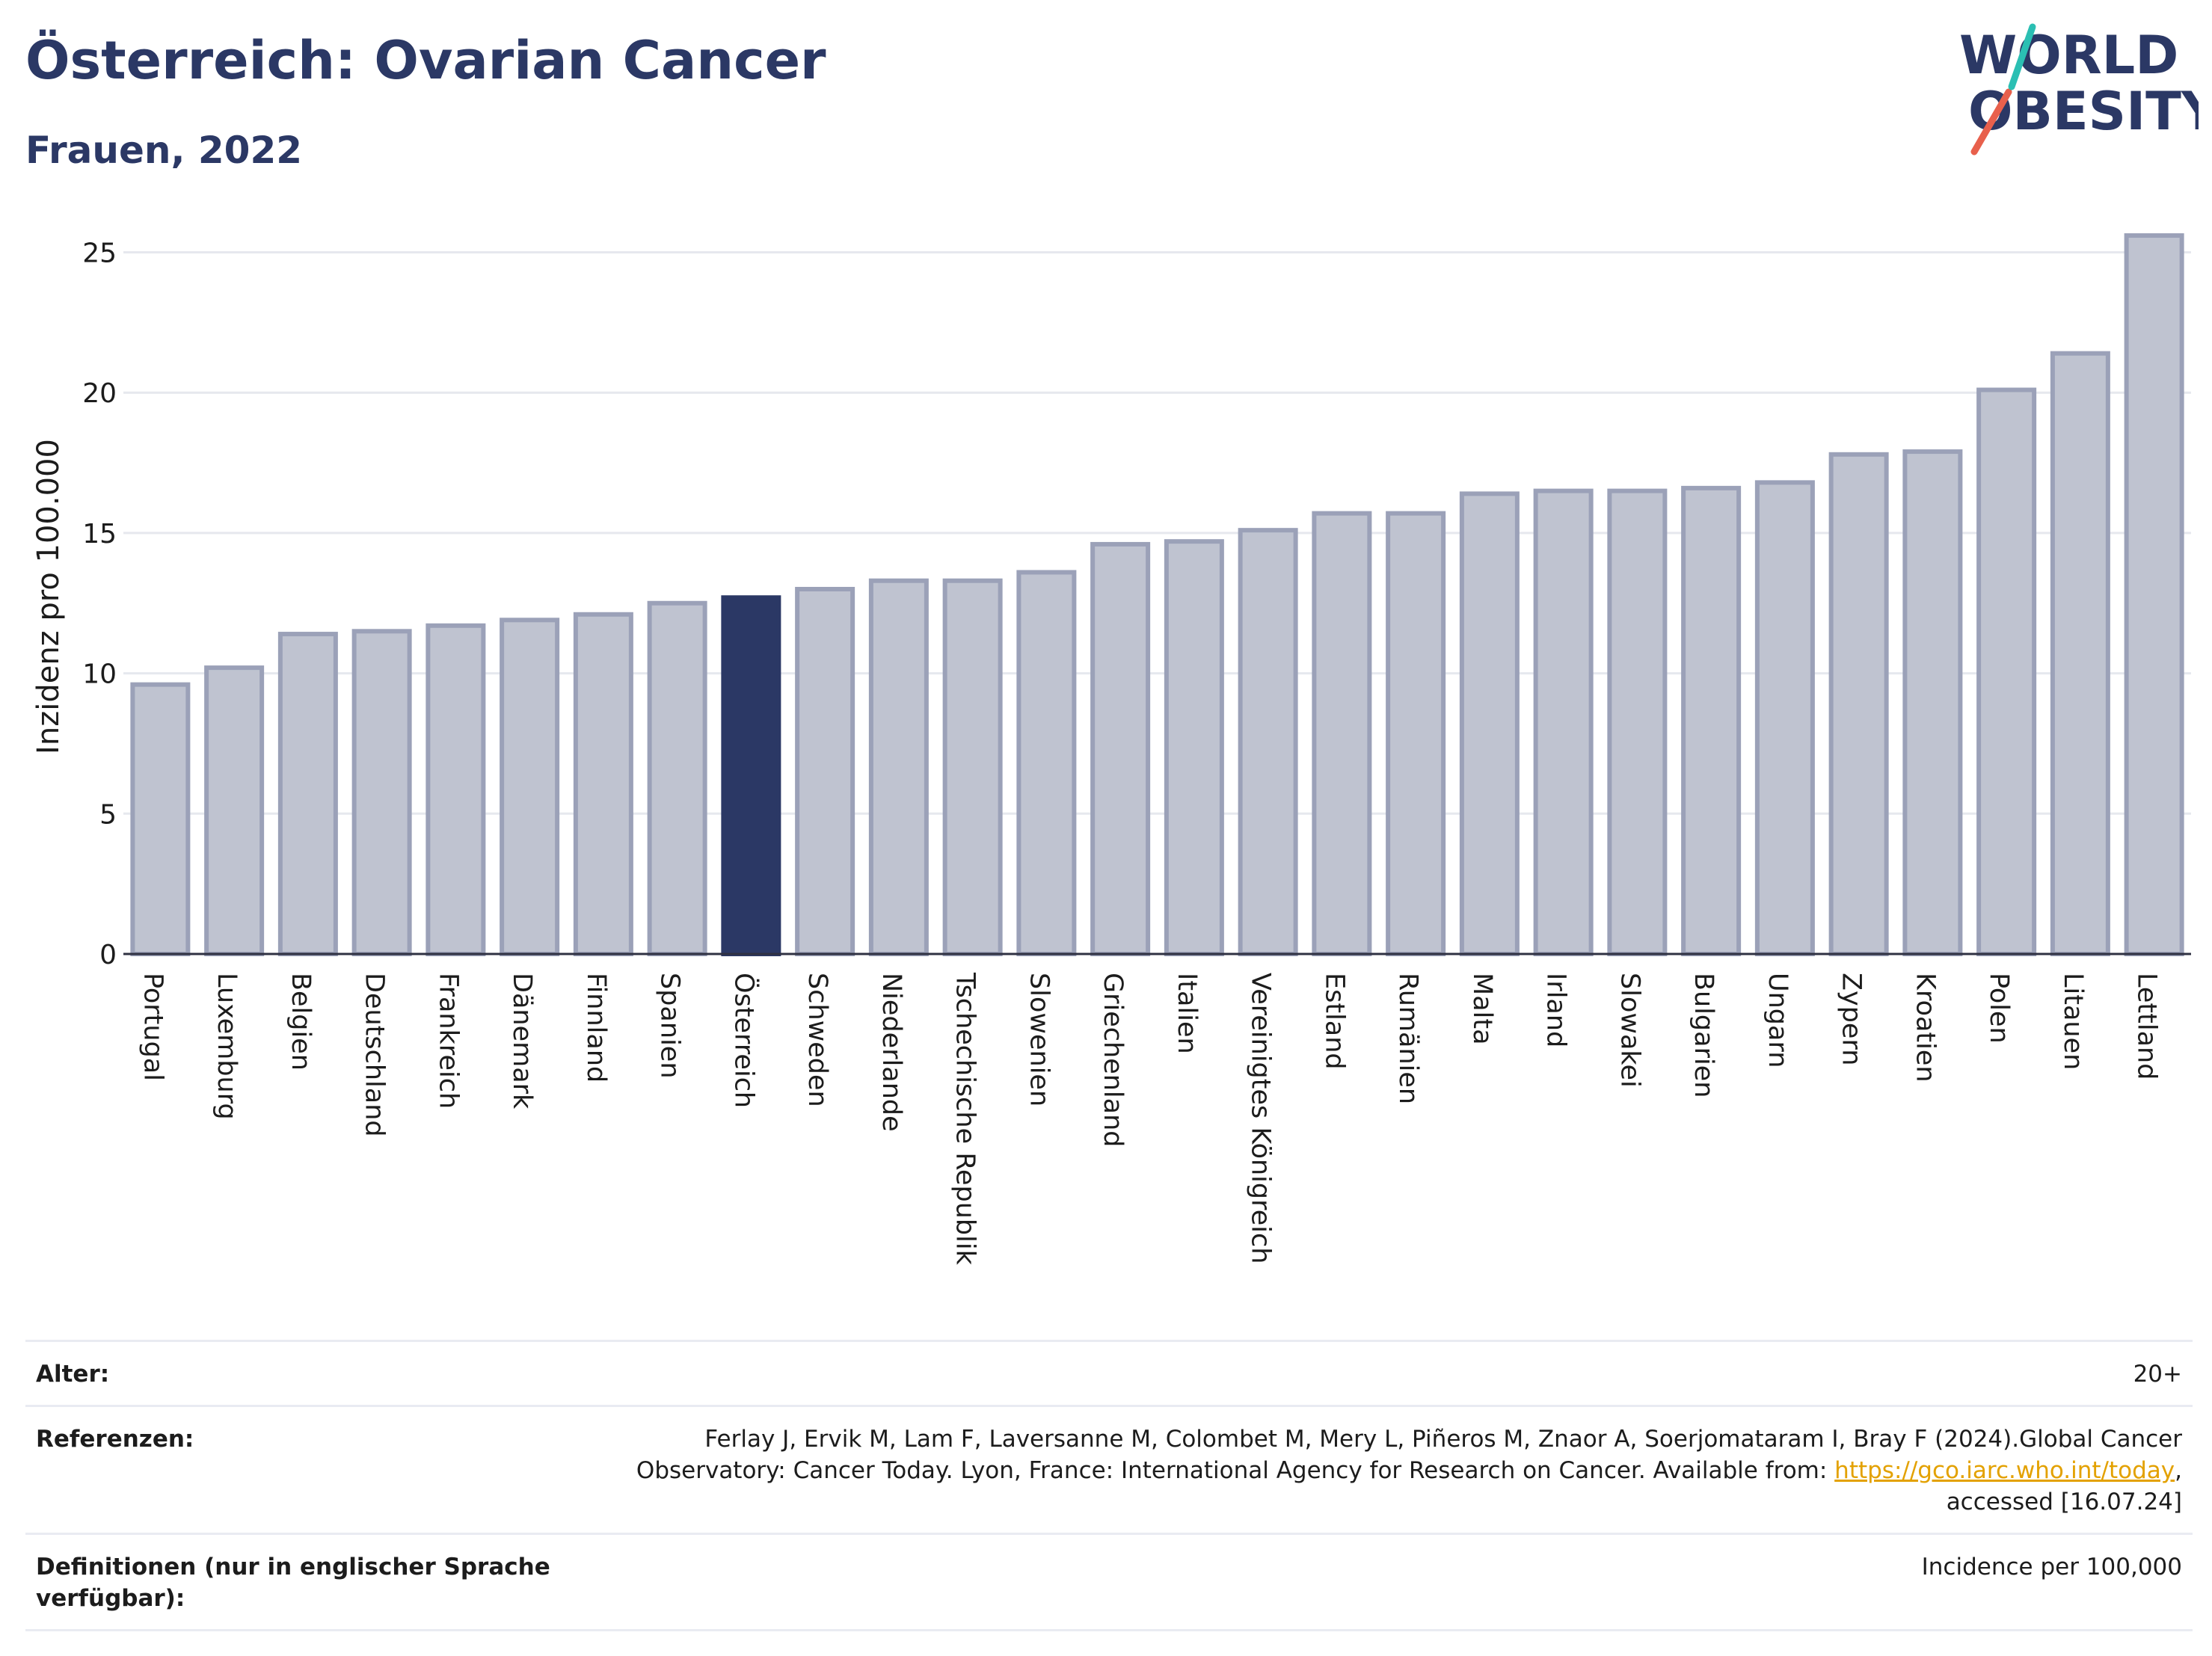 This screenshot has width=2212, height=1656. I want to click on x-tick-label: Irland, so click(1556, 1010).